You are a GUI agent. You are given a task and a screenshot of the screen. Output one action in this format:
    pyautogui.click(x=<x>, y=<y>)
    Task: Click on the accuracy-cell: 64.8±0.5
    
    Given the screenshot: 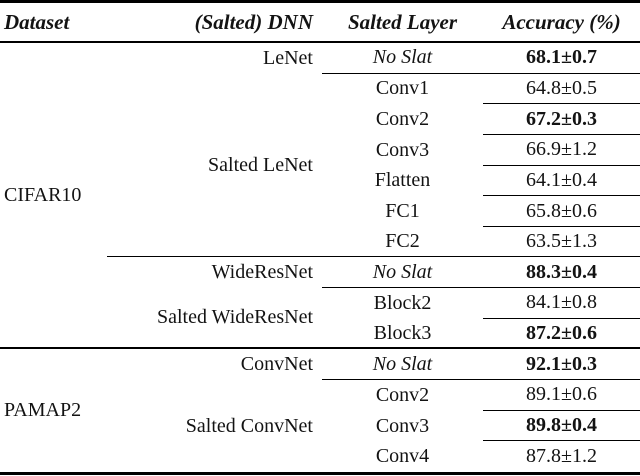 What is the action you would take?
    pyautogui.click(x=561, y=89)
    